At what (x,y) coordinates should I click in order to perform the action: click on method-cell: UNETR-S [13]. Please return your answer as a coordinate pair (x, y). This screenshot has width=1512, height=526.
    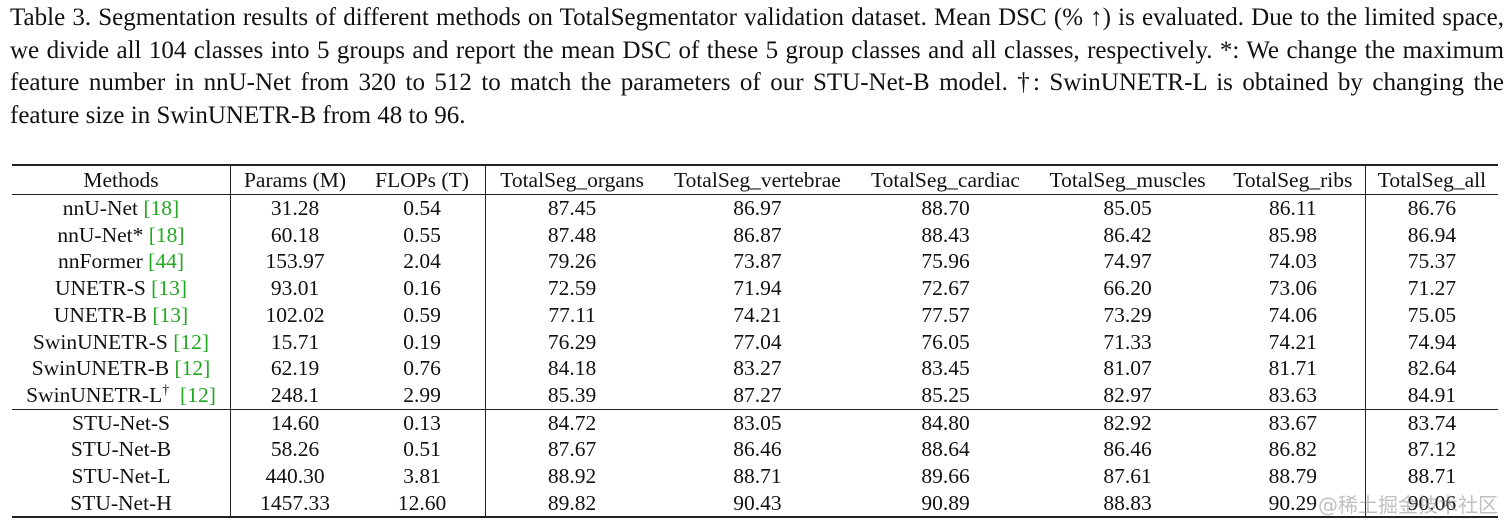
    Looking at the image, I should click on (121, 288).